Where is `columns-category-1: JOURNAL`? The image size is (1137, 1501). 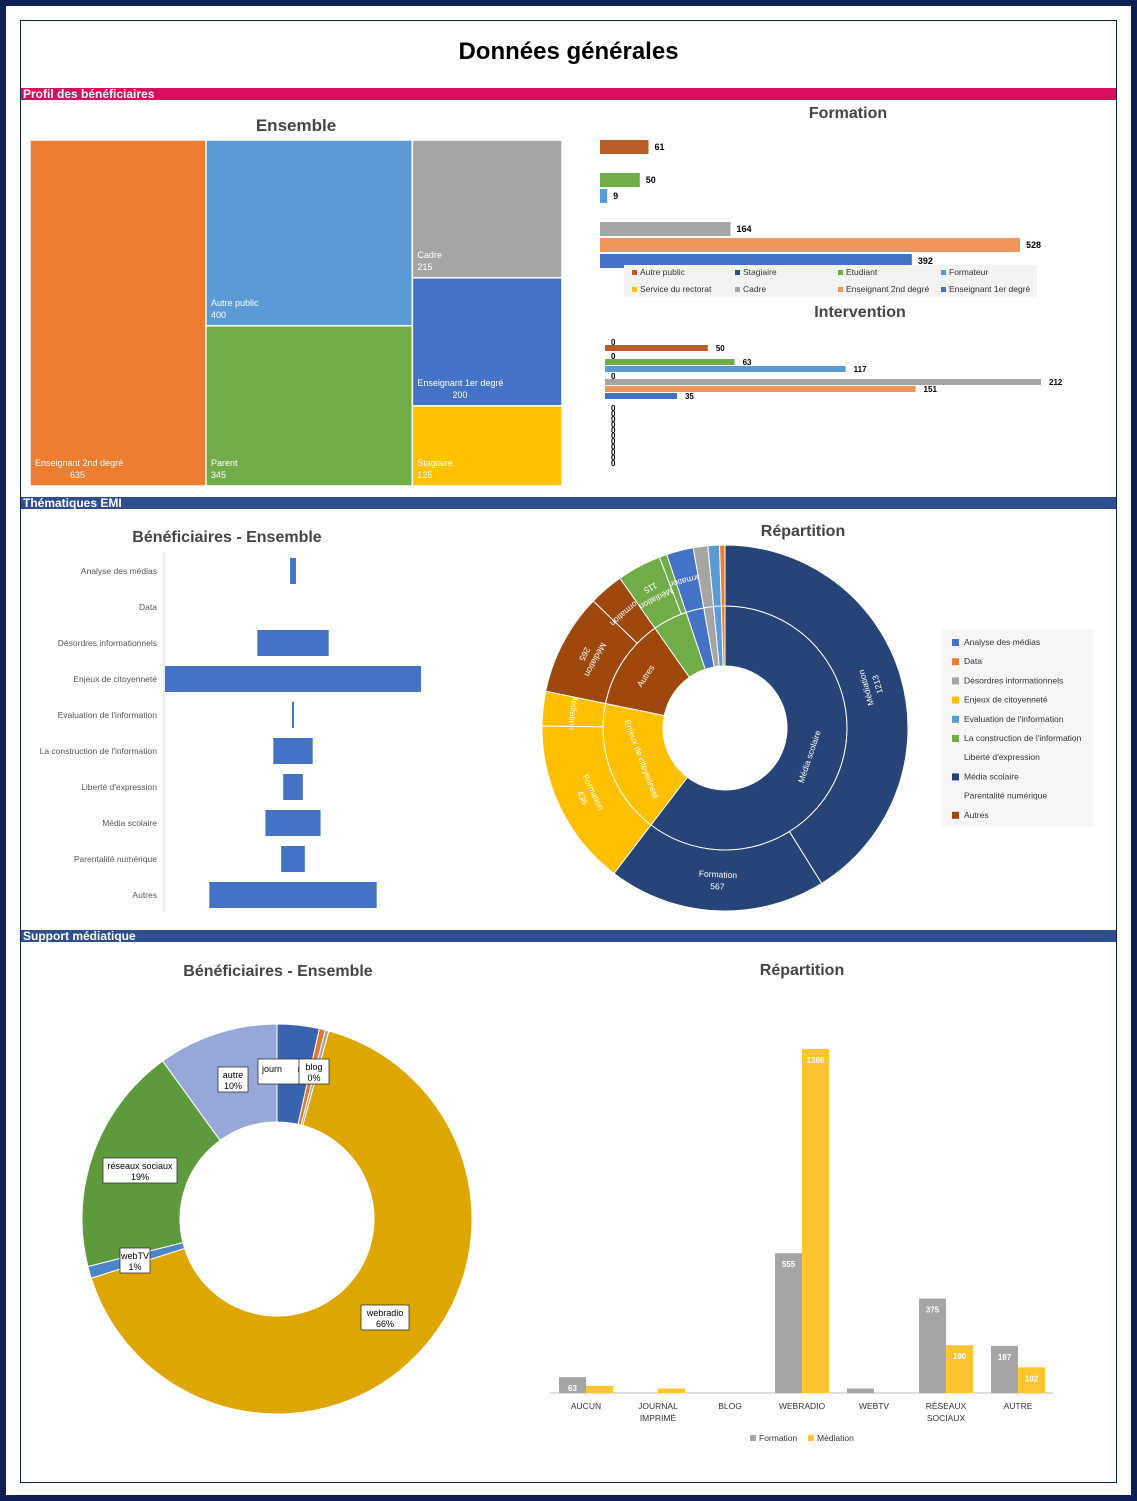 columns-category-1: JOURNAL is located at coordinates (658, 1406).